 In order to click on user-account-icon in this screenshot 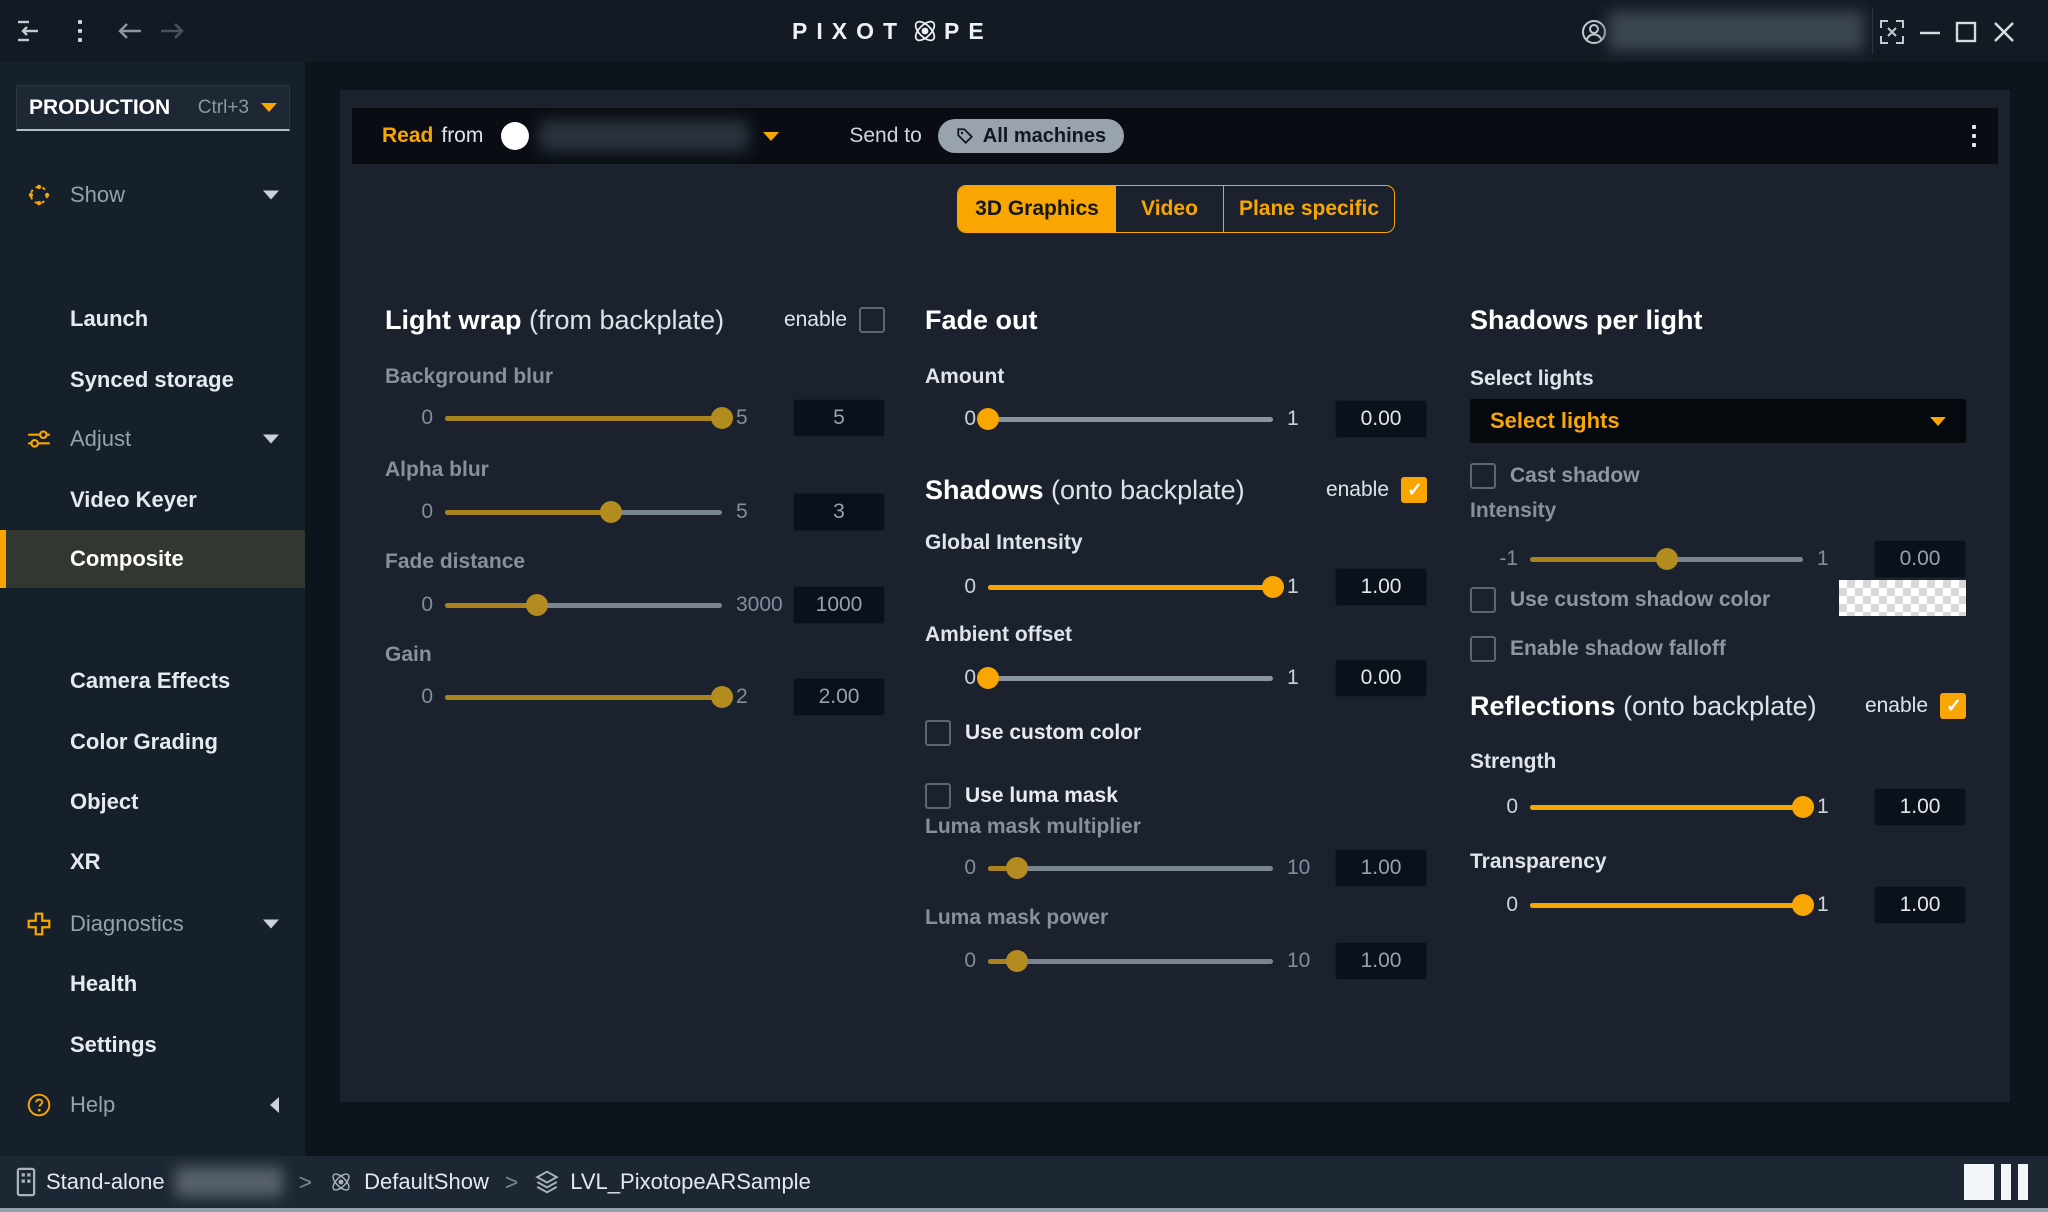, I will do `click(1594, 32)`.